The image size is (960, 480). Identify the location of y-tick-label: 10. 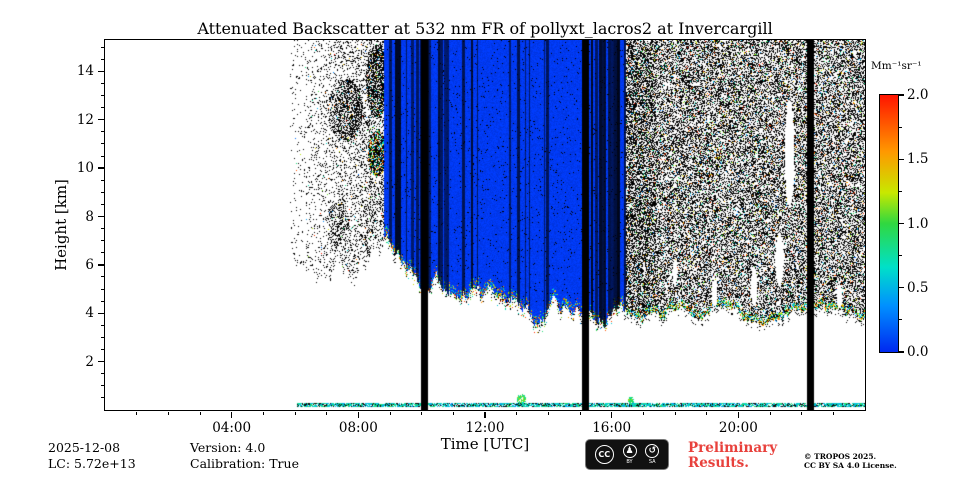
(85, 168).